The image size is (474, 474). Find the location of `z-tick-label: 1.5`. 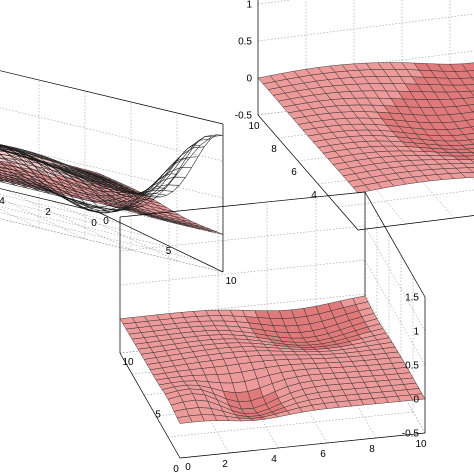

z-tick-label: 1.5 is located at coordinates (412, 298).